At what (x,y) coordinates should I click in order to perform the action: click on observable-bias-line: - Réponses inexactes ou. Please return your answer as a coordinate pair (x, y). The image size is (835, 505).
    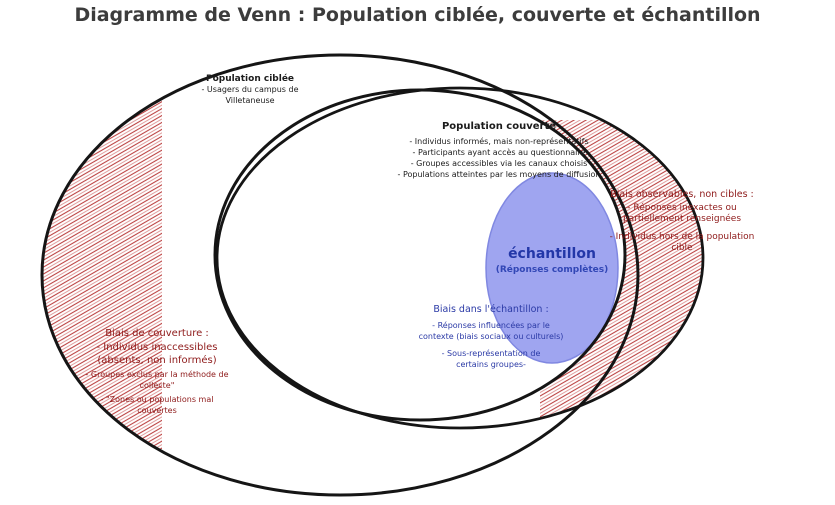
    Looking at the image, I should click on (682, 208).